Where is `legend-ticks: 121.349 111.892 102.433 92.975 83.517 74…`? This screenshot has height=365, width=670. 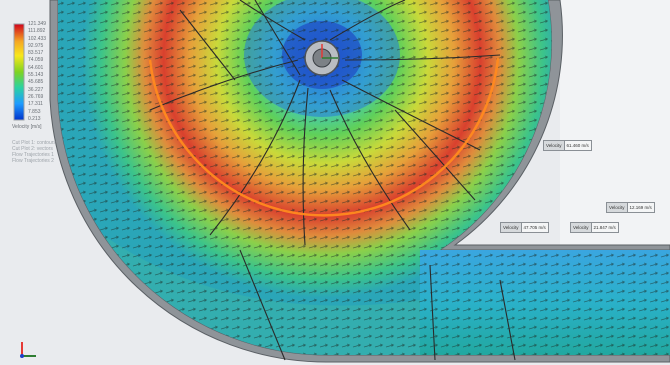 legend-ticks: 121.349 111.892 102.433 92.975 83.517 74… is located at coordinates (51, 72).